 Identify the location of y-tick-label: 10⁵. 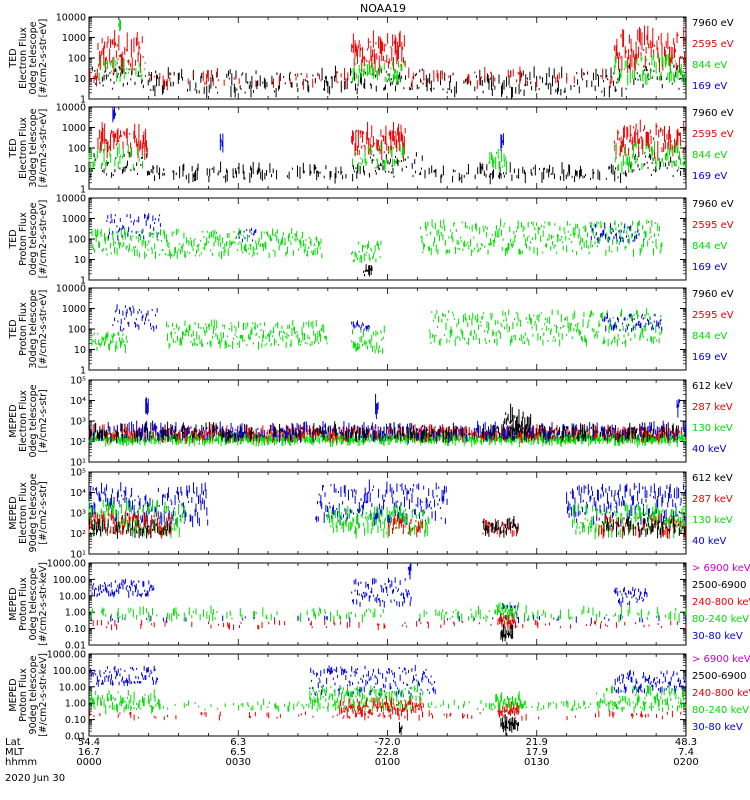
(78, 381).